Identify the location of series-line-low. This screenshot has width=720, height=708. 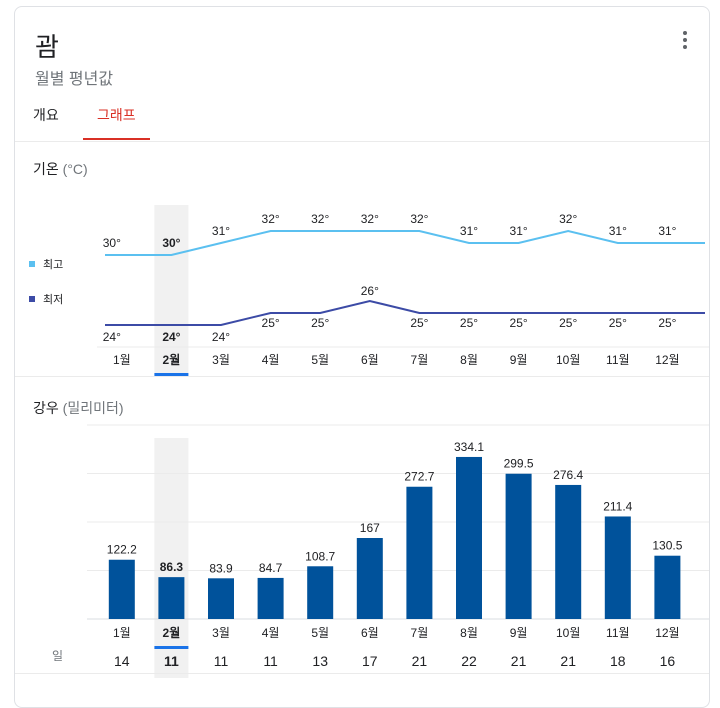
(405, 312).